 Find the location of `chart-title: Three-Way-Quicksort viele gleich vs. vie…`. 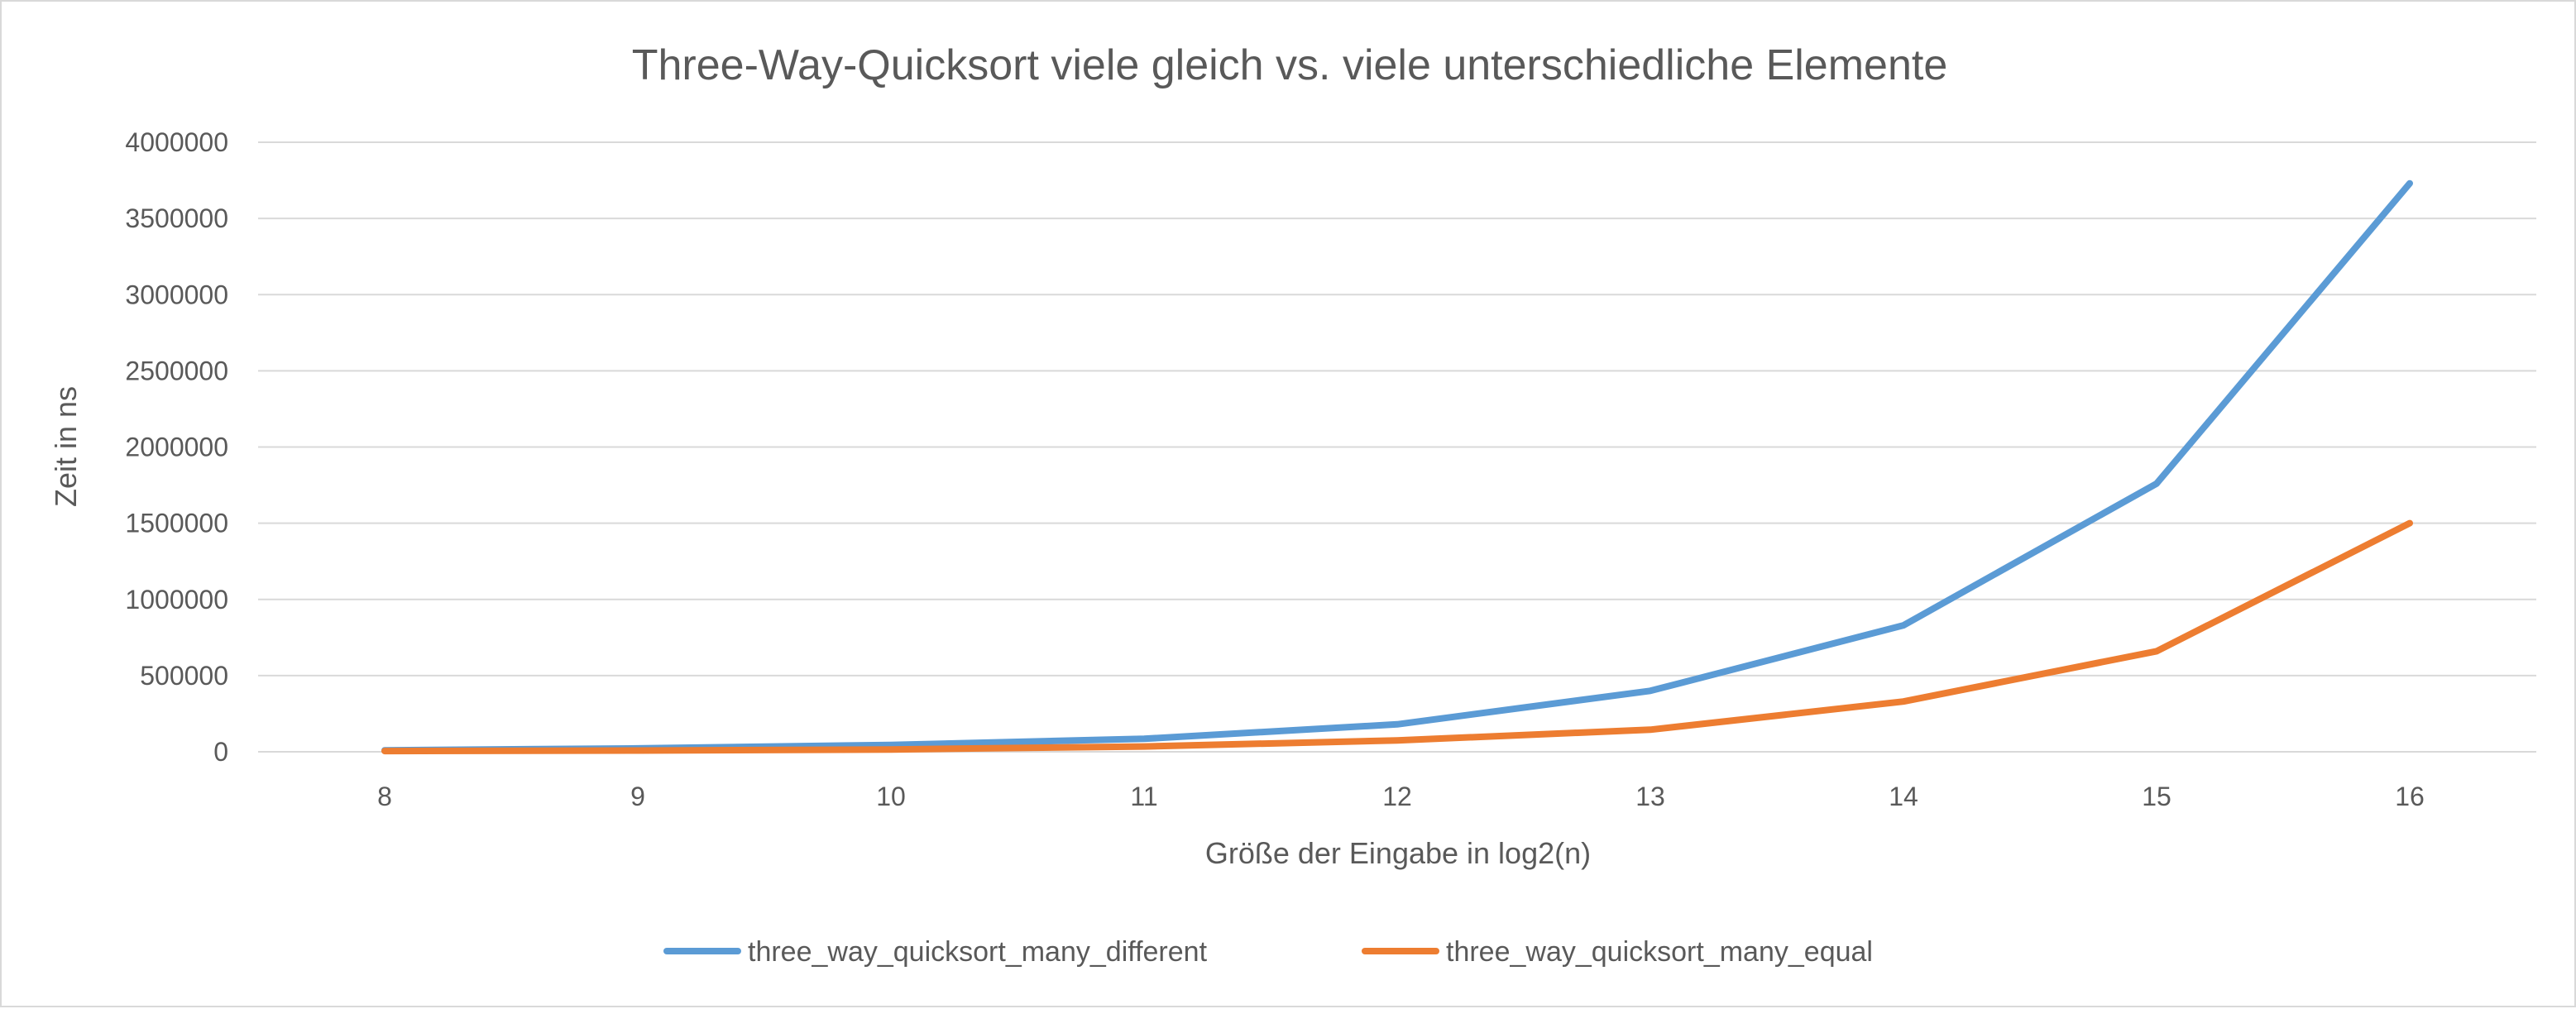

chart-title: Three-Way-Quicksort viele gleich vs. vie… is located at coordinates (1290, 65).